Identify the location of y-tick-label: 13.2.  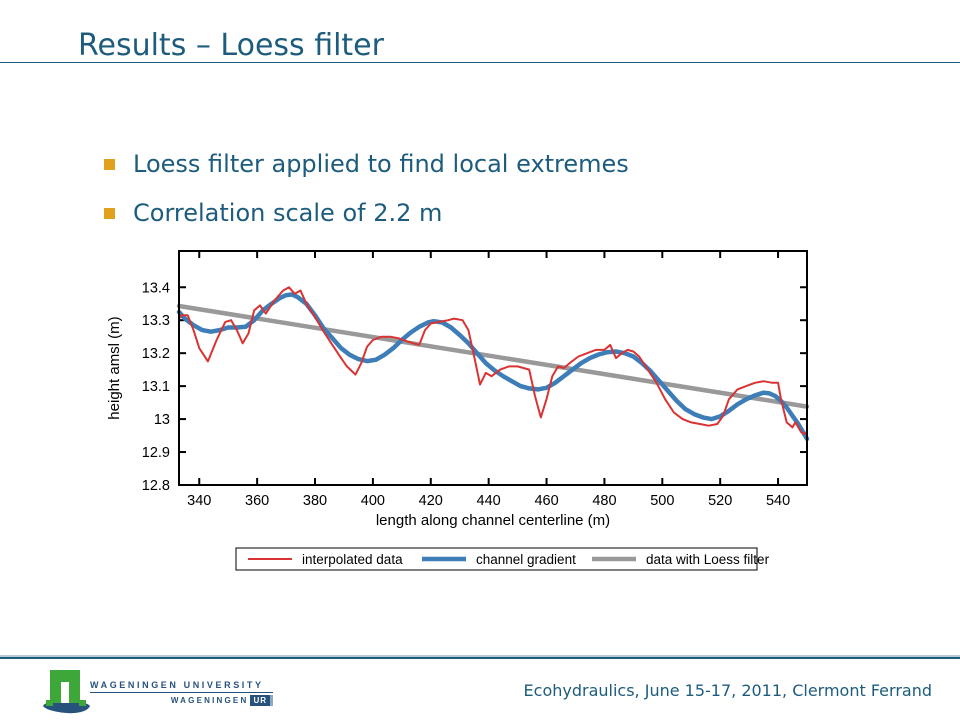
(156, 354).